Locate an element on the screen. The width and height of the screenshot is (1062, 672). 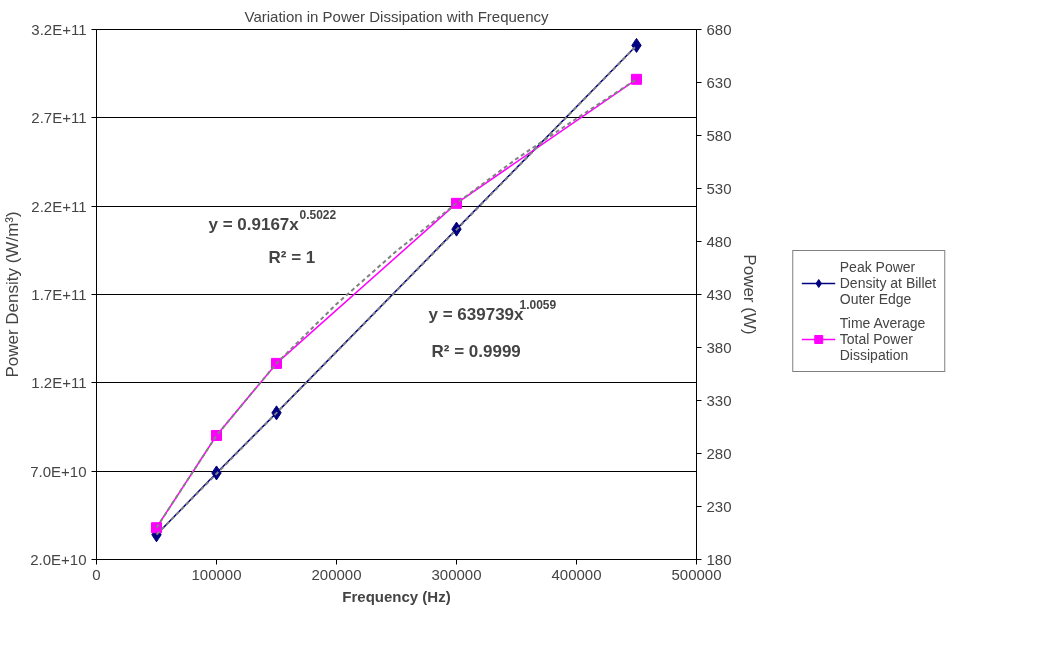
x-tick-label: 500000 is located at coordinates (696, 574).